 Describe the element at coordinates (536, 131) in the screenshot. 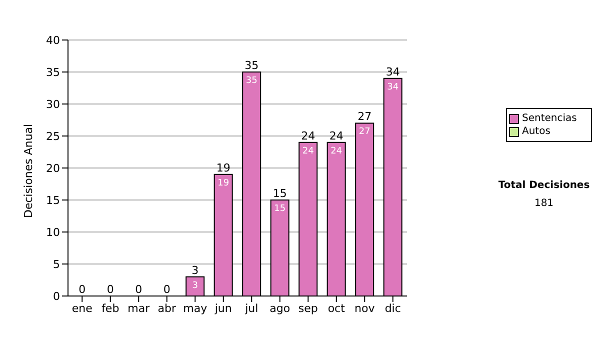

I see `legend-label: Autos` at that location.